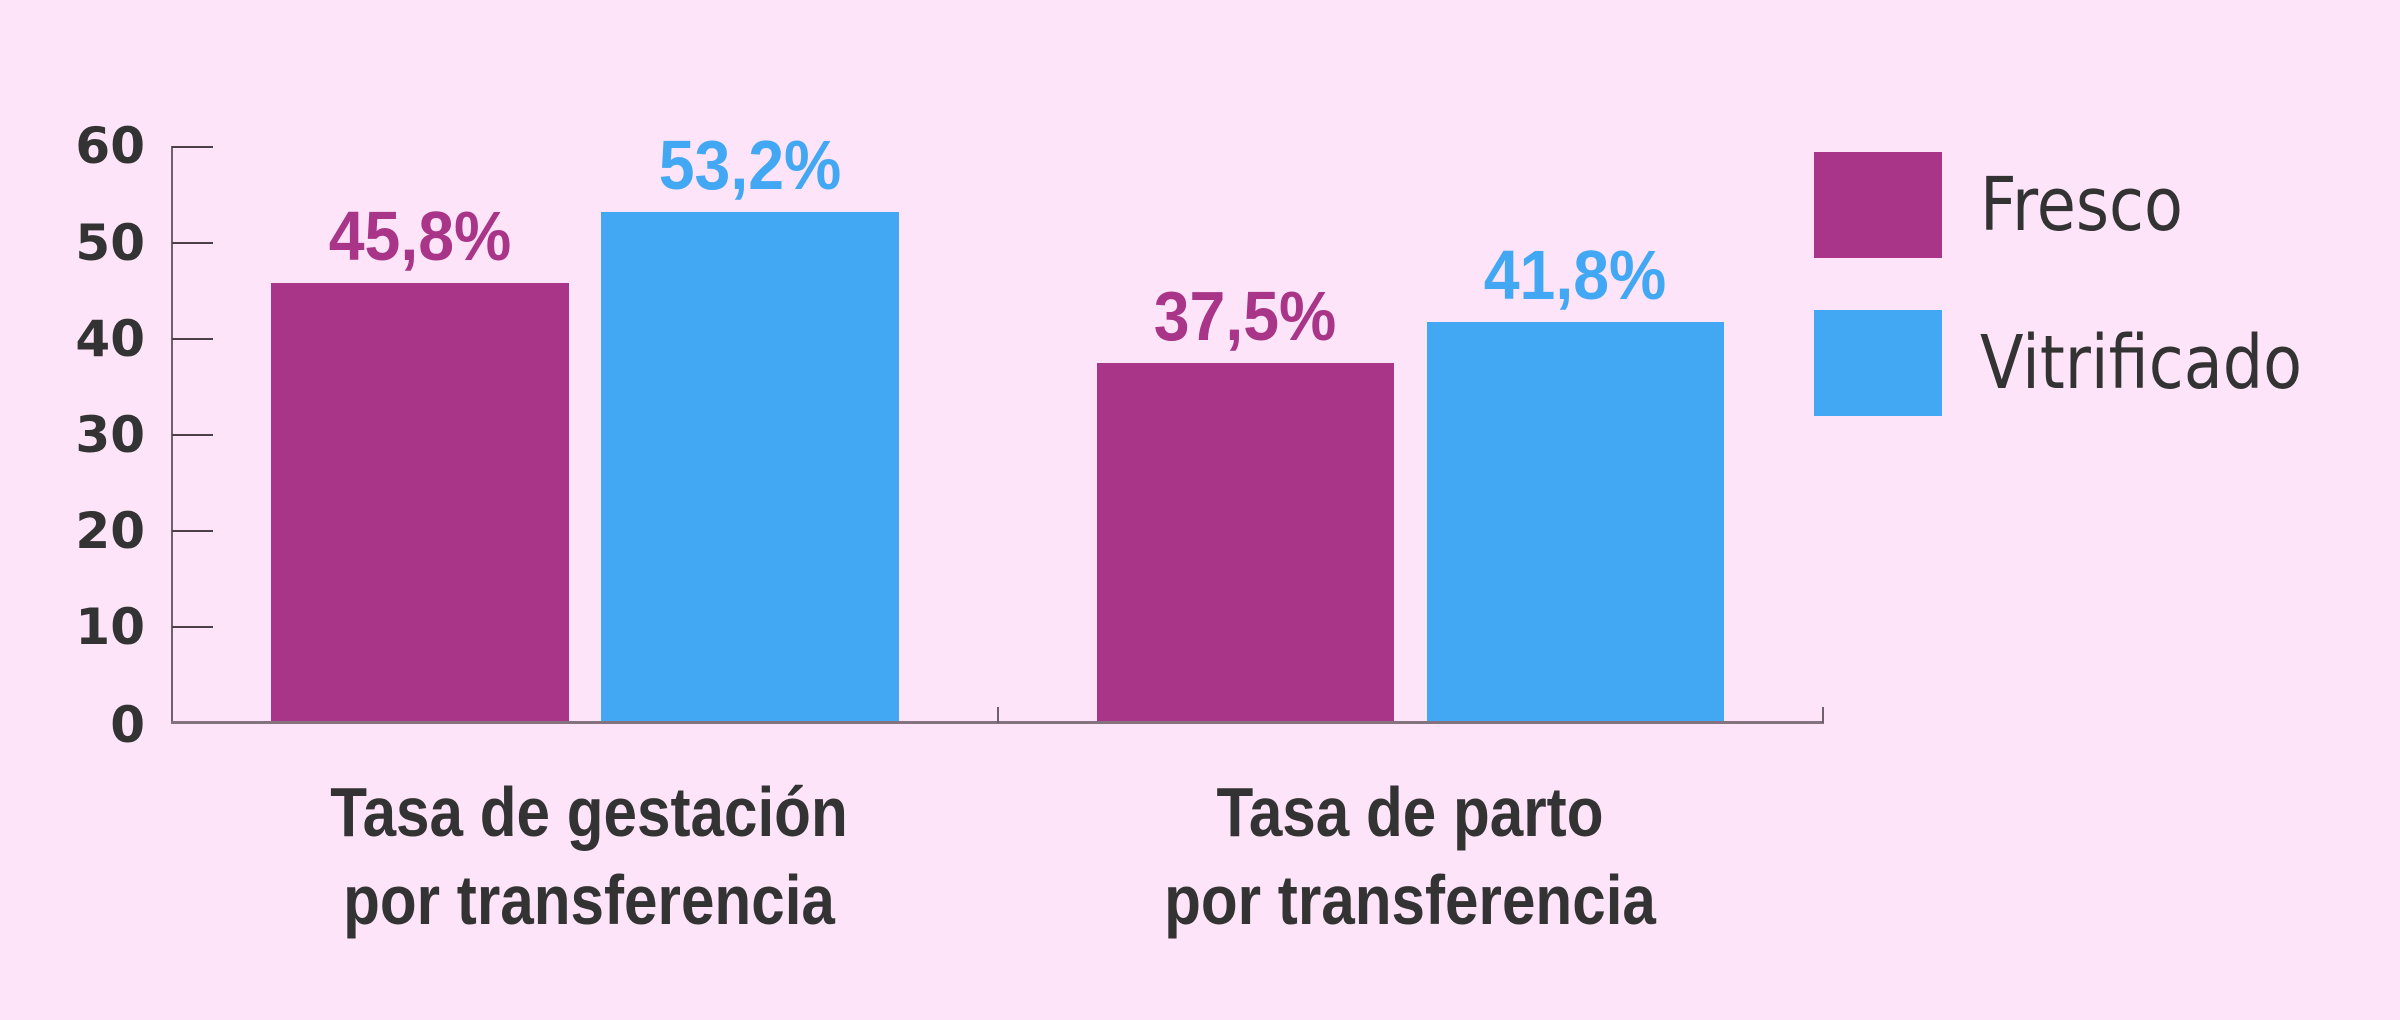  I want to click on value-label-vitrificado-gestacion: 53,2%, so click(750, 165).